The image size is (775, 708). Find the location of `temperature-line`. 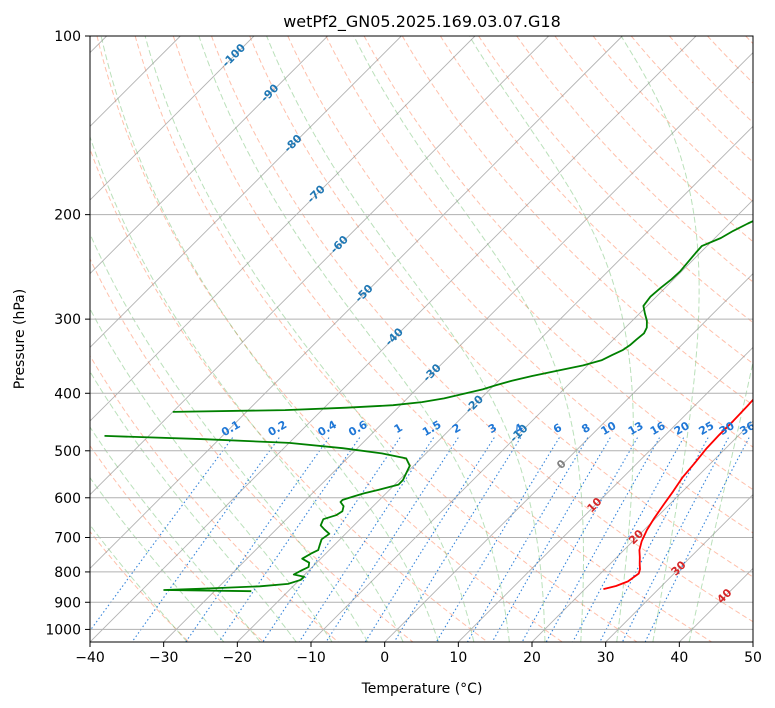

temperature-line is located at coordinates (678, 494).